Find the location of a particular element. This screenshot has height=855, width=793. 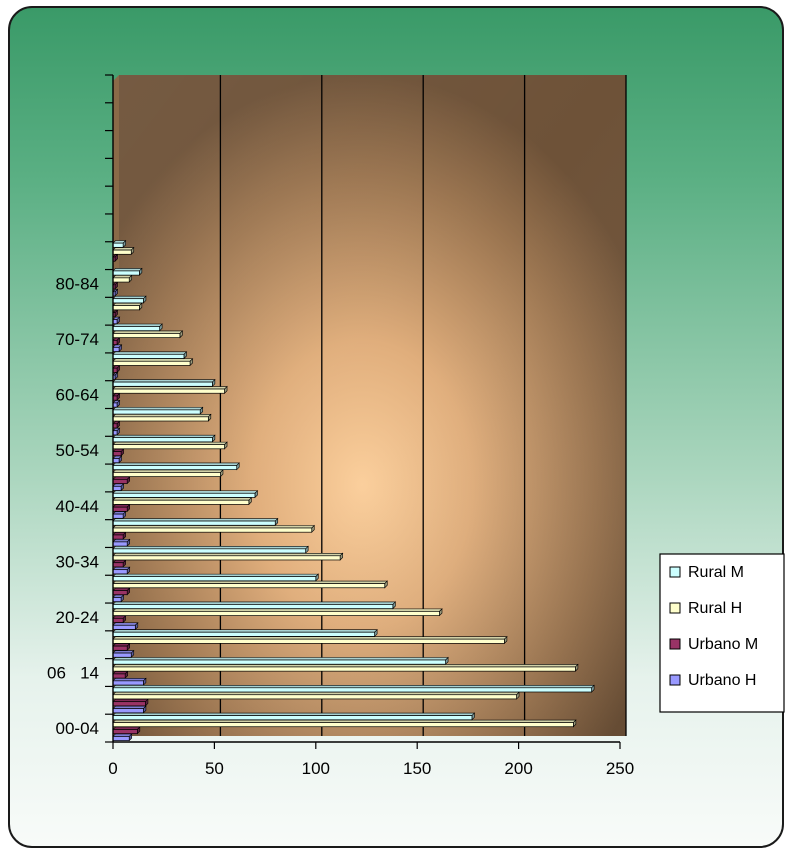

legend-swatch-urbano-h is located at coordinates (675, 680).